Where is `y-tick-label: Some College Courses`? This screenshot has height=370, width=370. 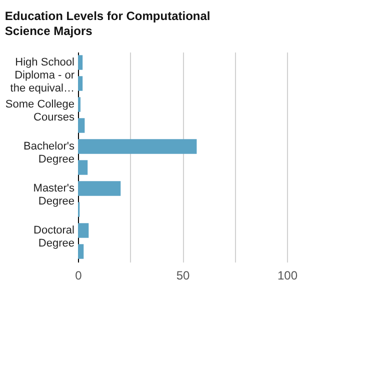
y-tick-label: Some College Courses is located at coordinates (40, 111).